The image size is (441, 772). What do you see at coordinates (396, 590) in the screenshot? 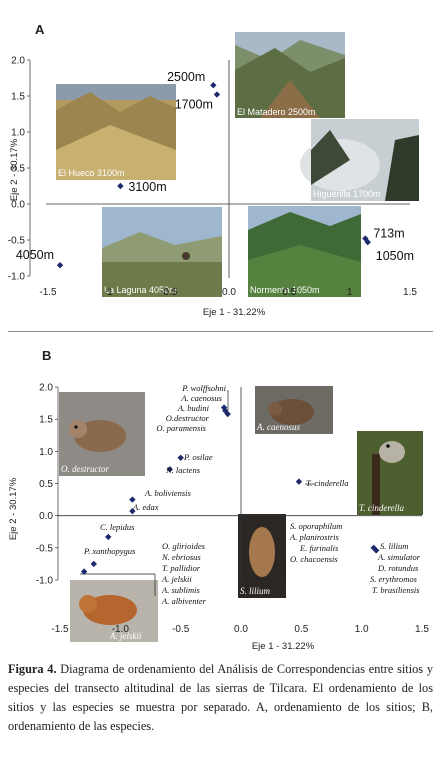
I see `species-label: T. brasiliensis` at bounding box center [396, 590].